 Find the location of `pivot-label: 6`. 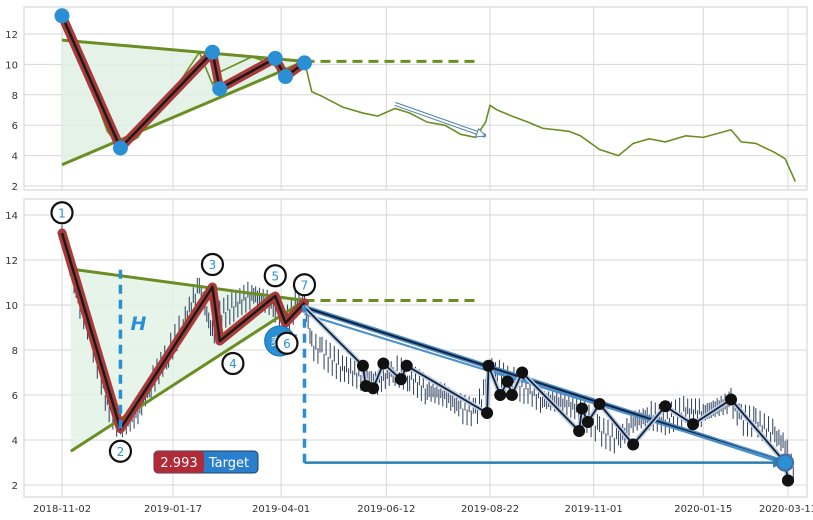

pivot-label: 6 is located at coordinates (287, 344).